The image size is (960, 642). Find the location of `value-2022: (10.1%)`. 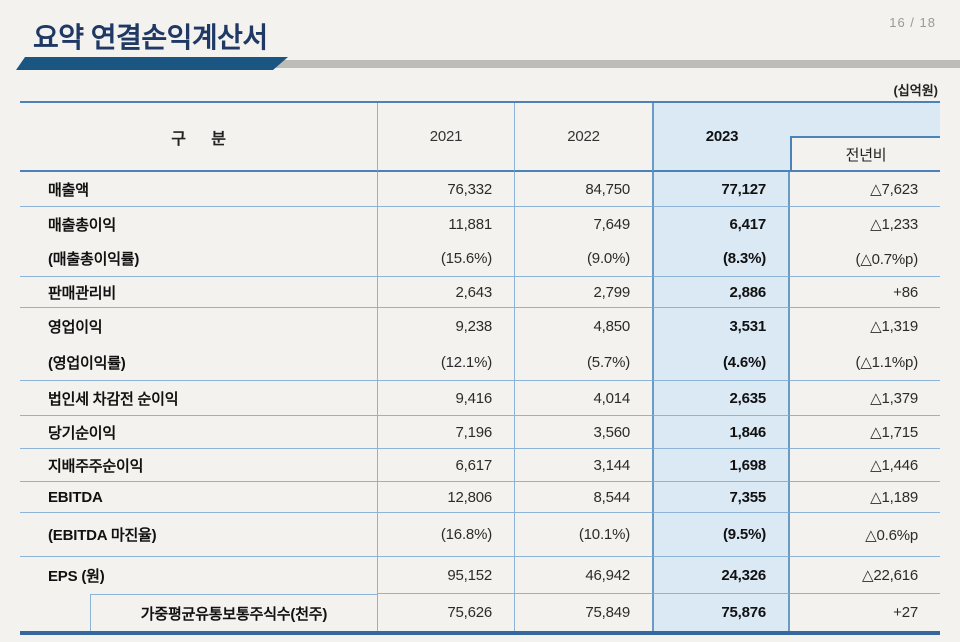

value-2022: (10.1%) is located at coordinates (583, 535).